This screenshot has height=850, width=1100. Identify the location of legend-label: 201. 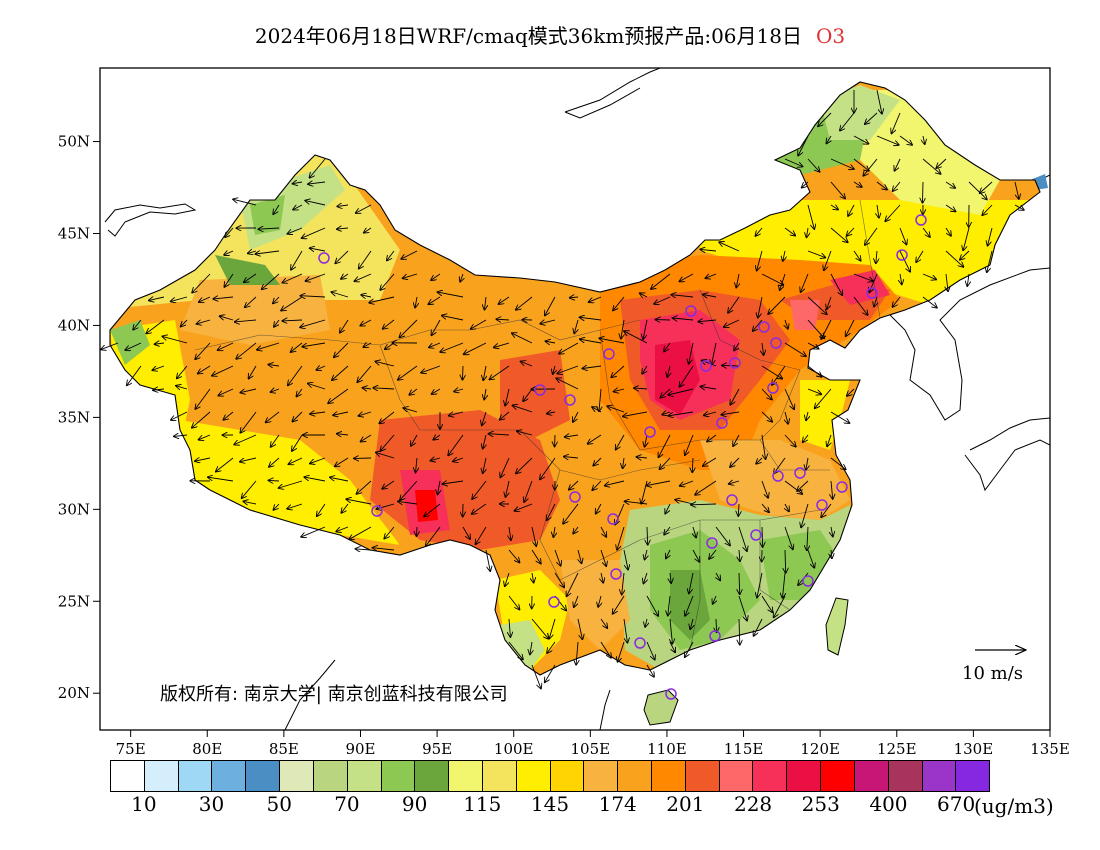
(685, 804).